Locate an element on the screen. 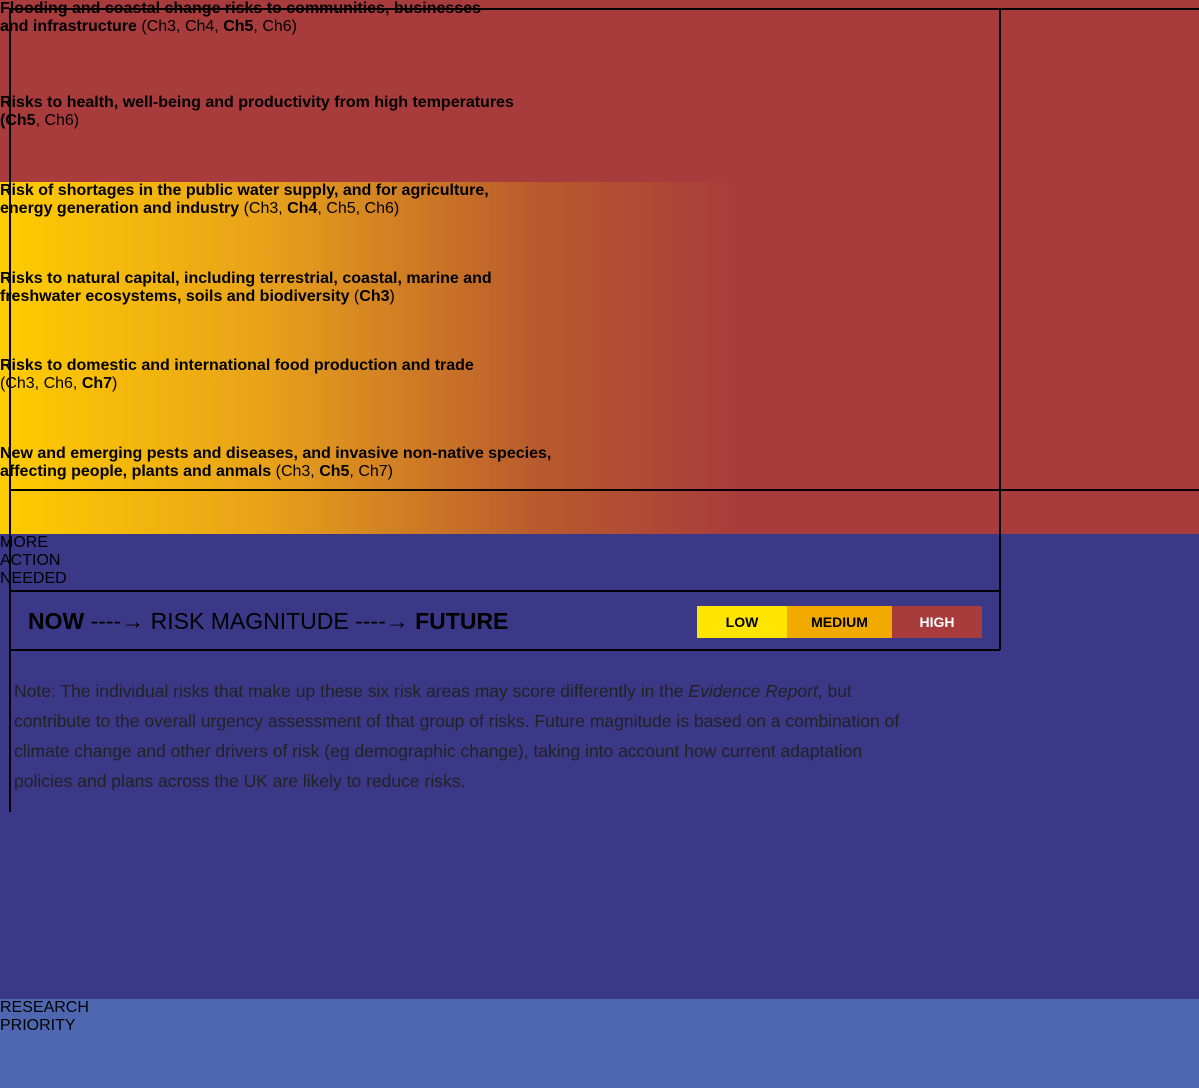  text: Ch7 is located at coordinates (97, 383).